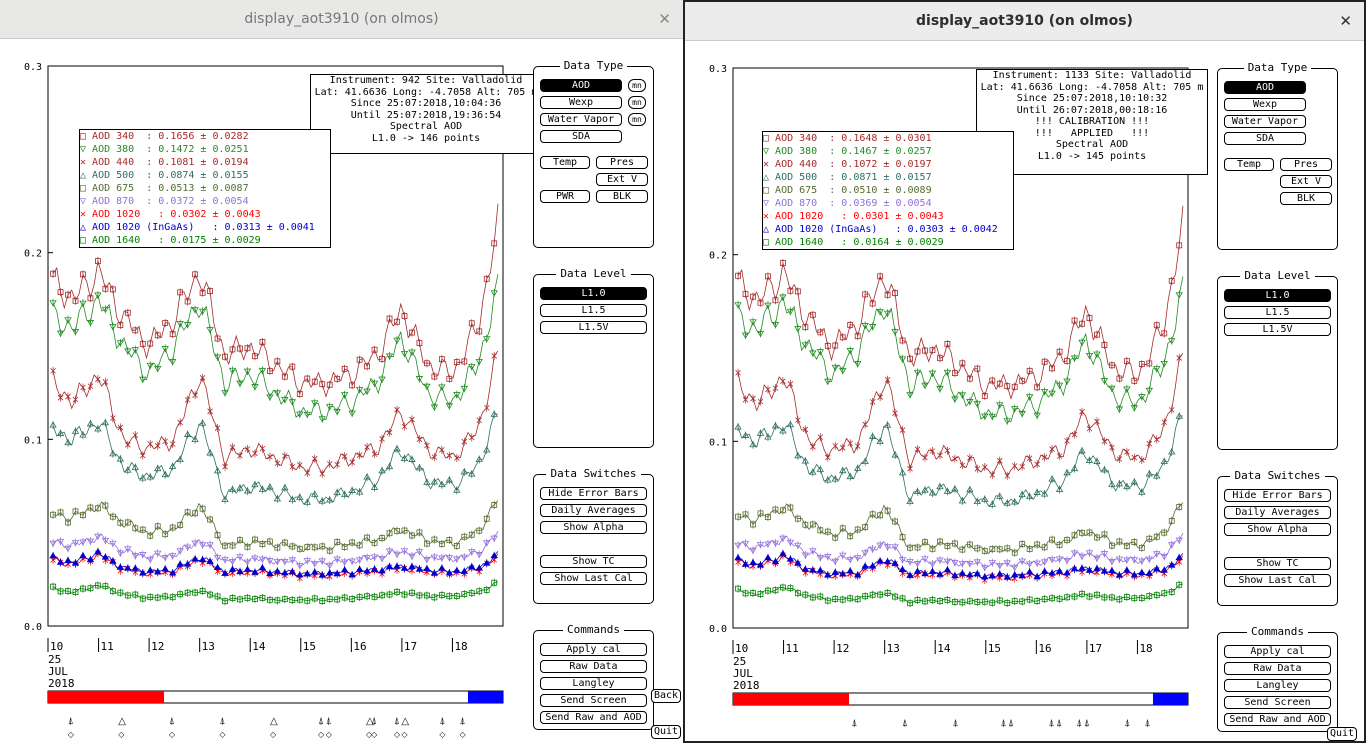 The width and height of the screenshot is (1366, 743). Describe the element at coordinates (955, 723) in the screenshot. I see `marker-drop-icon: ⍋` at that location.